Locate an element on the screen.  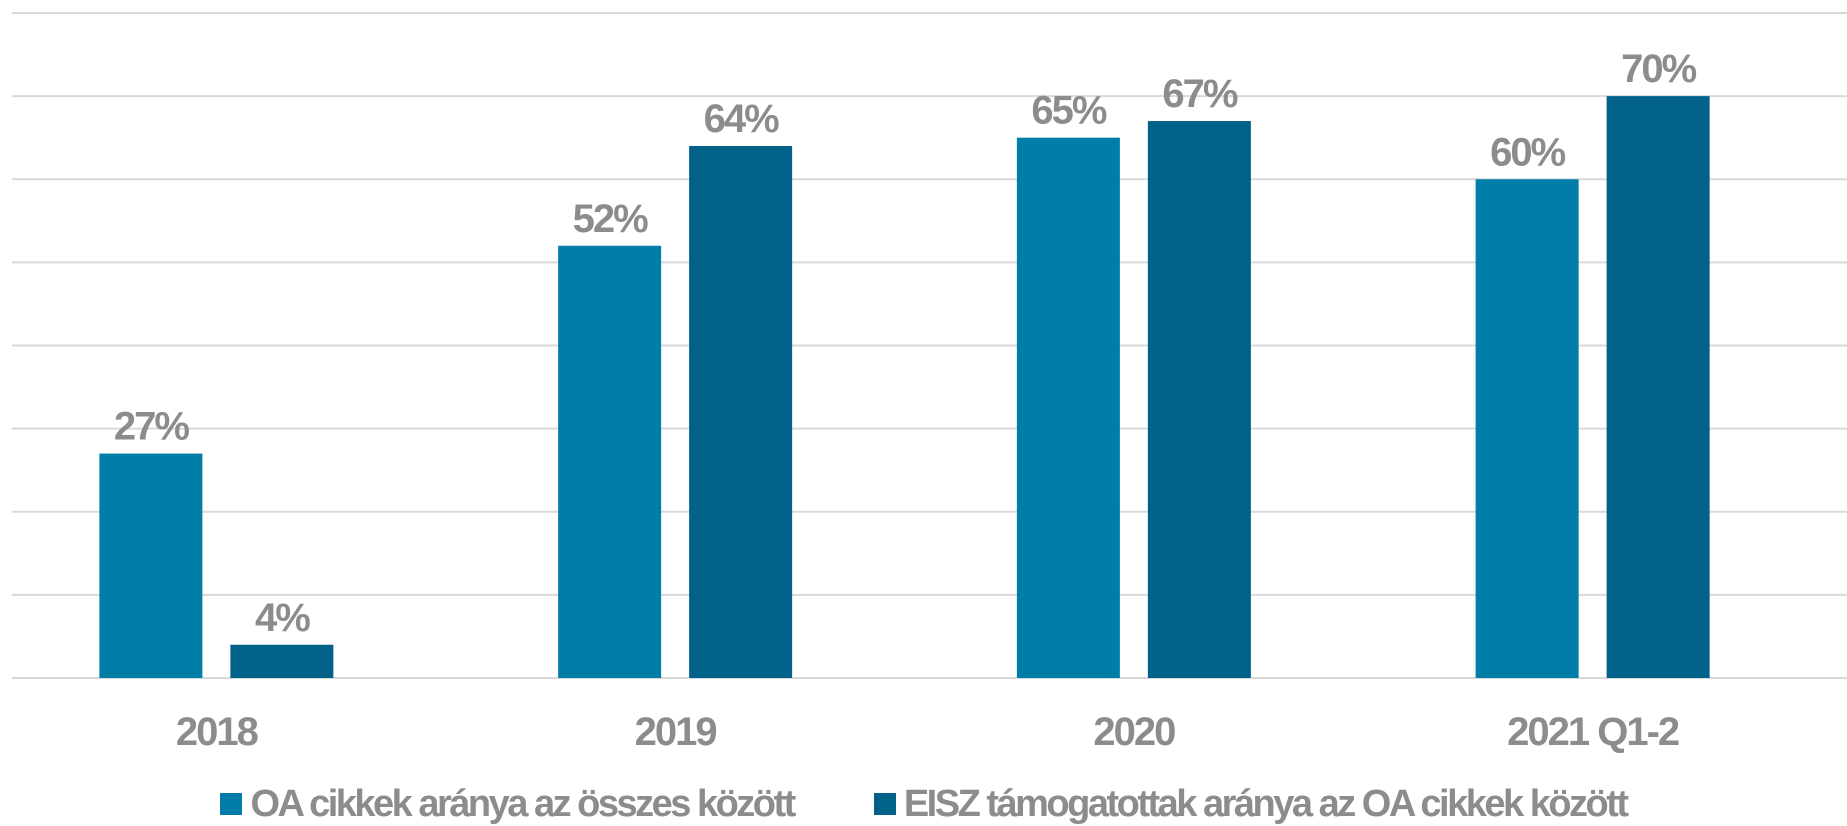
bar-series-1-2018 is located at coordinates (151, 565).